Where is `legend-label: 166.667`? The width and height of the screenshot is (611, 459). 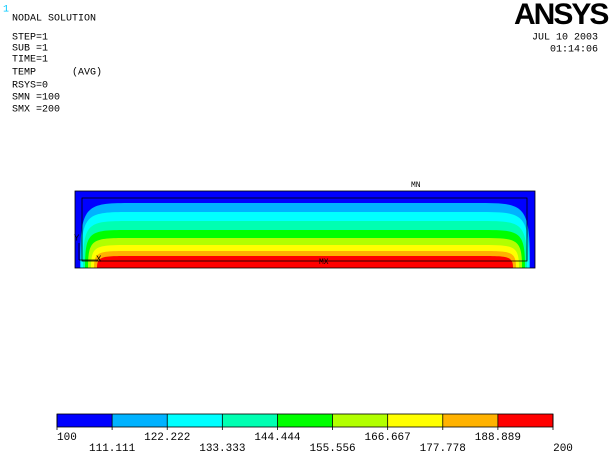 legend-label: 166.667 is located at coordinates (388, 438).